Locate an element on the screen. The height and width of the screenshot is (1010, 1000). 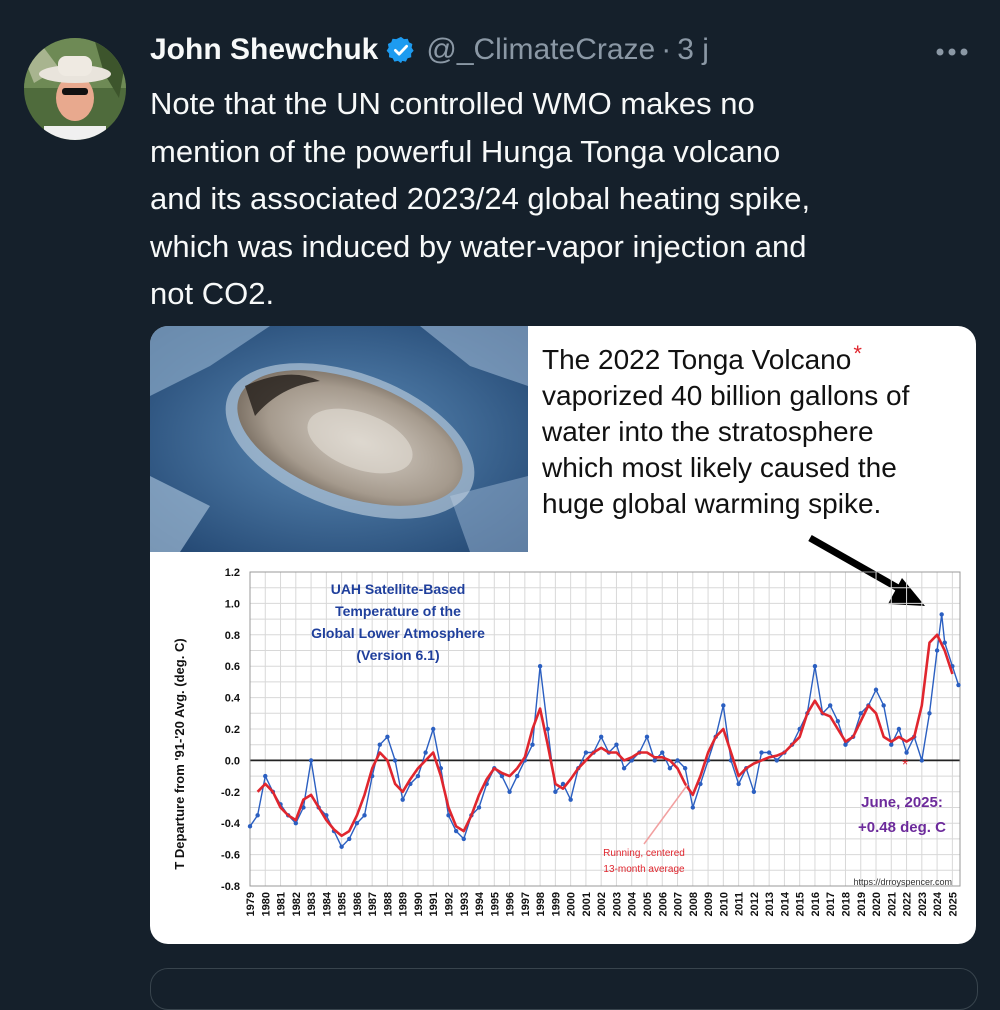
tweet-timestamp: 3 j is located at coordinates (693, 49).